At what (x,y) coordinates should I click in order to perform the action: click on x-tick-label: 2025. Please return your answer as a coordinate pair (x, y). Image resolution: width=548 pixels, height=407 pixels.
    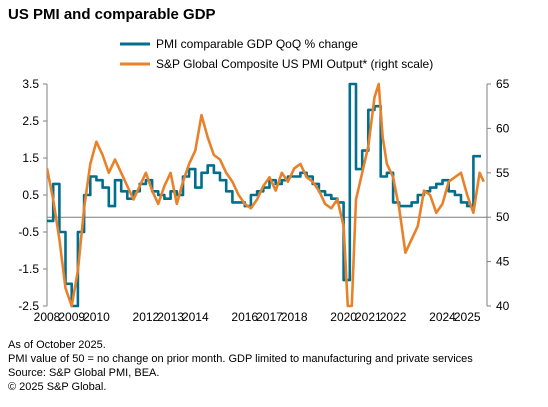
    Looking at the image, I should click on (467, 317).